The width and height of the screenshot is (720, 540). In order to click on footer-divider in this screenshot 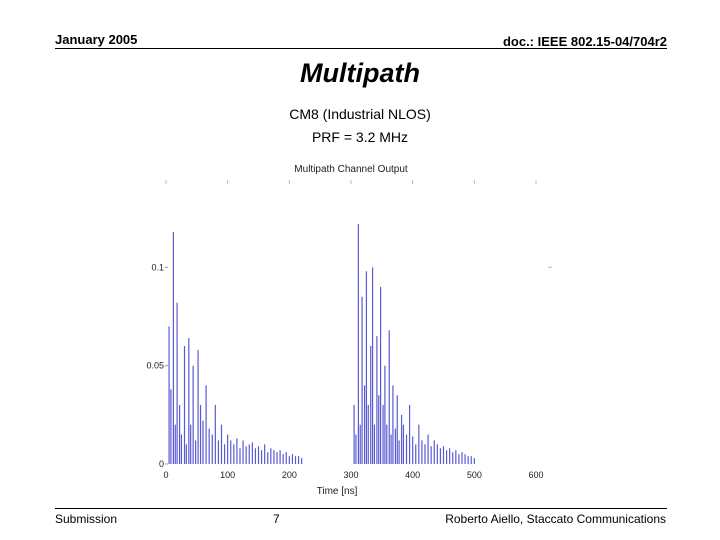, I will do `click(361, 508)`.